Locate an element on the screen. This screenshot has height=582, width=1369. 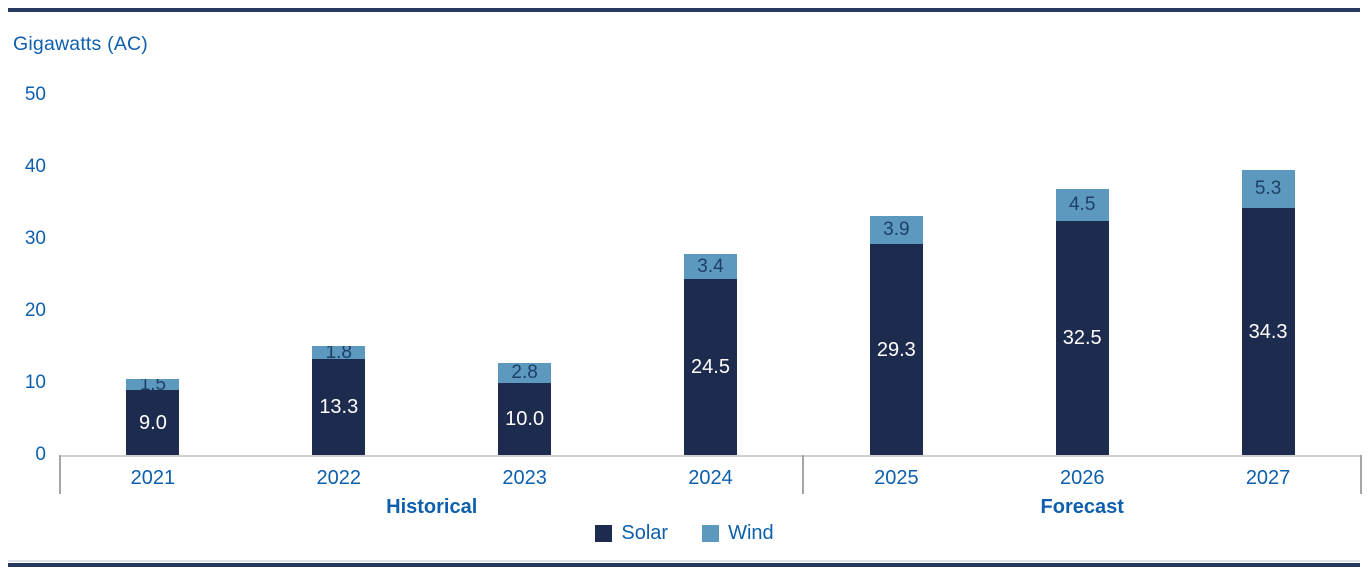
wind-bar-segment: 2.8 is located at coordinates (525, 372).